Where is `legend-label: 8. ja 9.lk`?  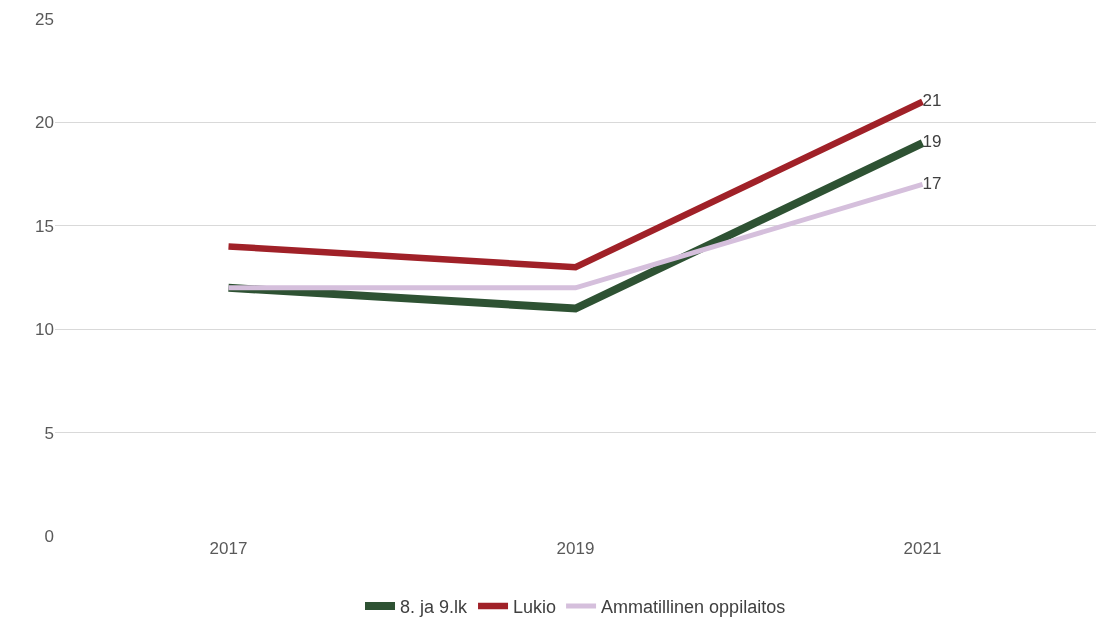
legend-label: 8. ja 9.lk is located at coordinates (434, 606).